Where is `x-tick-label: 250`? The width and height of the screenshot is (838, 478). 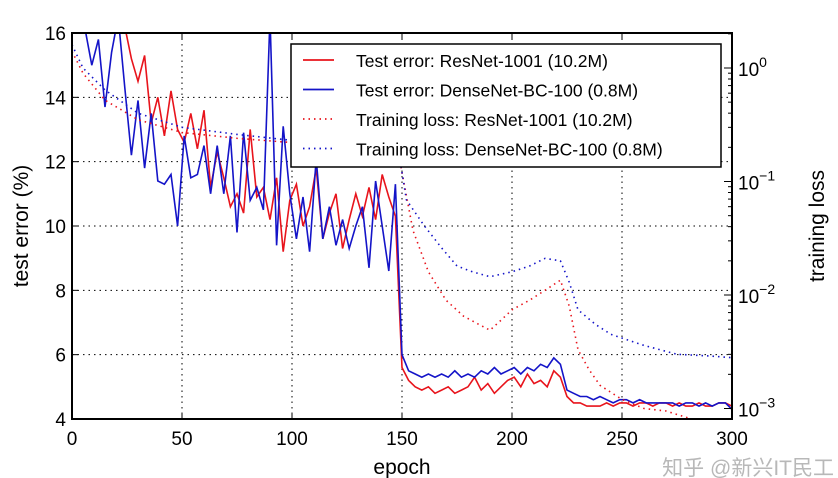 x-tick-label: 250 is located at coordinates (622, 439).